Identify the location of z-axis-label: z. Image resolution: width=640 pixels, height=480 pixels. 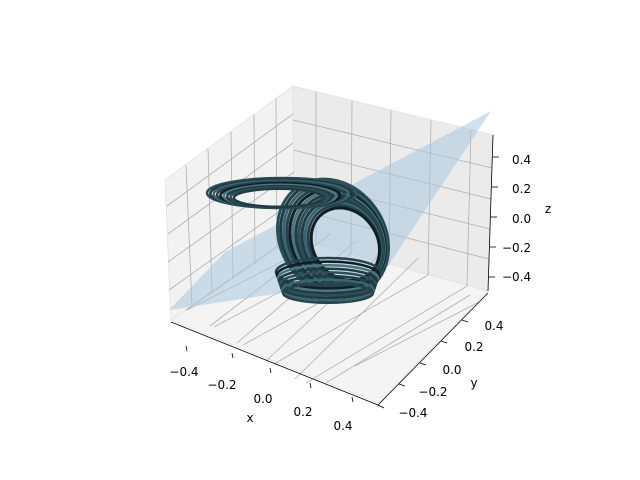
(548, 209).